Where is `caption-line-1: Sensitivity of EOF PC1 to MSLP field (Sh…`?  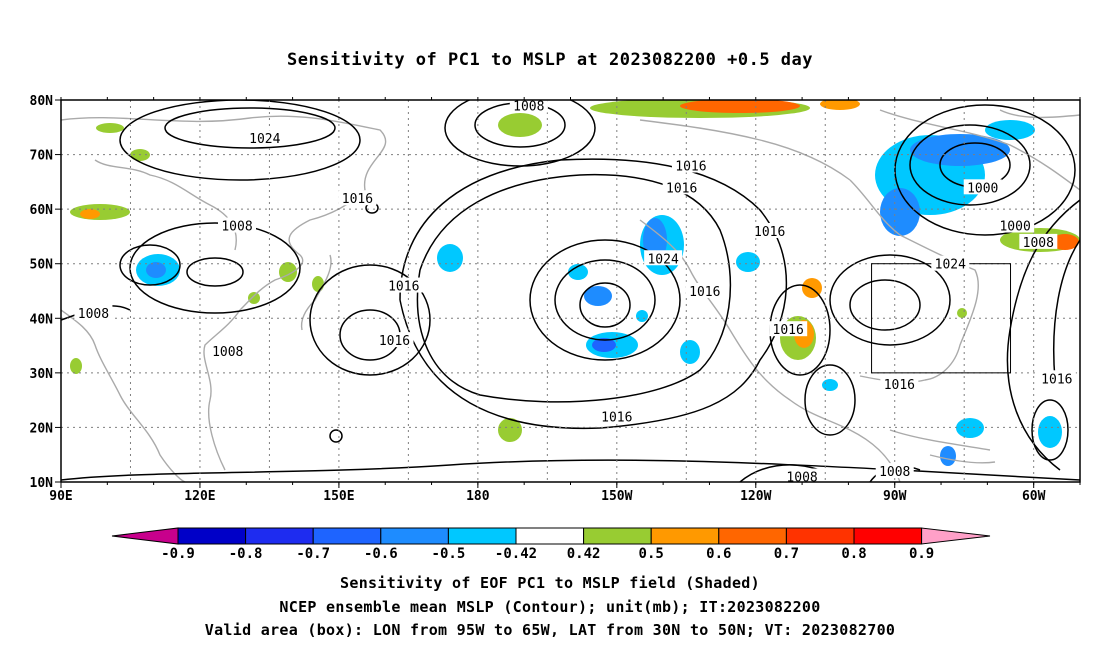
caption-line-1: Sensitivity of EOF PC1 to MSLP field (Sh… is located at coordinates (550, 583).